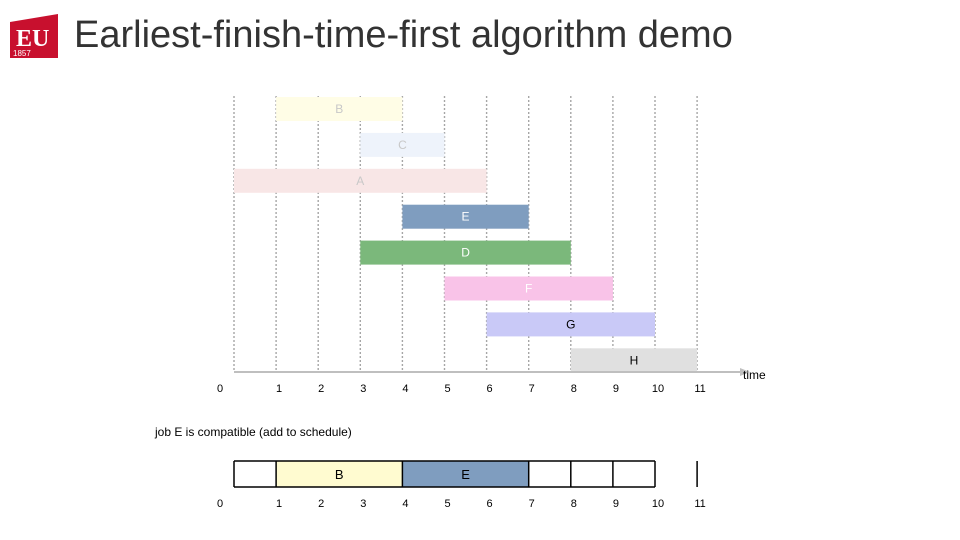  I want to click on job-bar-label: H, so click(634, 360).